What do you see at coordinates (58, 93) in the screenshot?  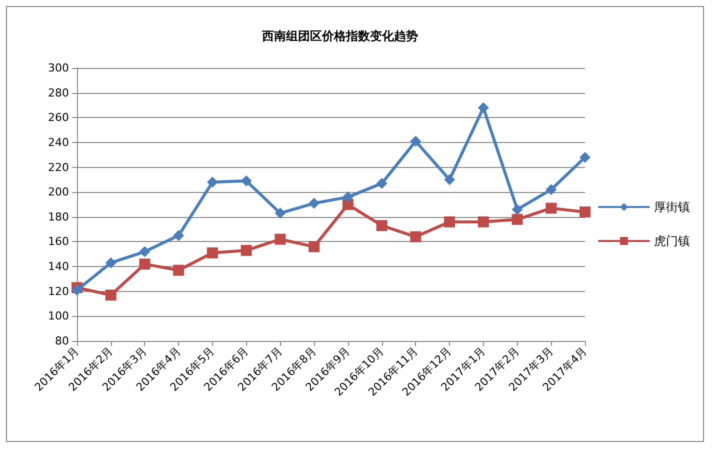 I see `y-tick-label: 280` at bounding box center [58, 93].